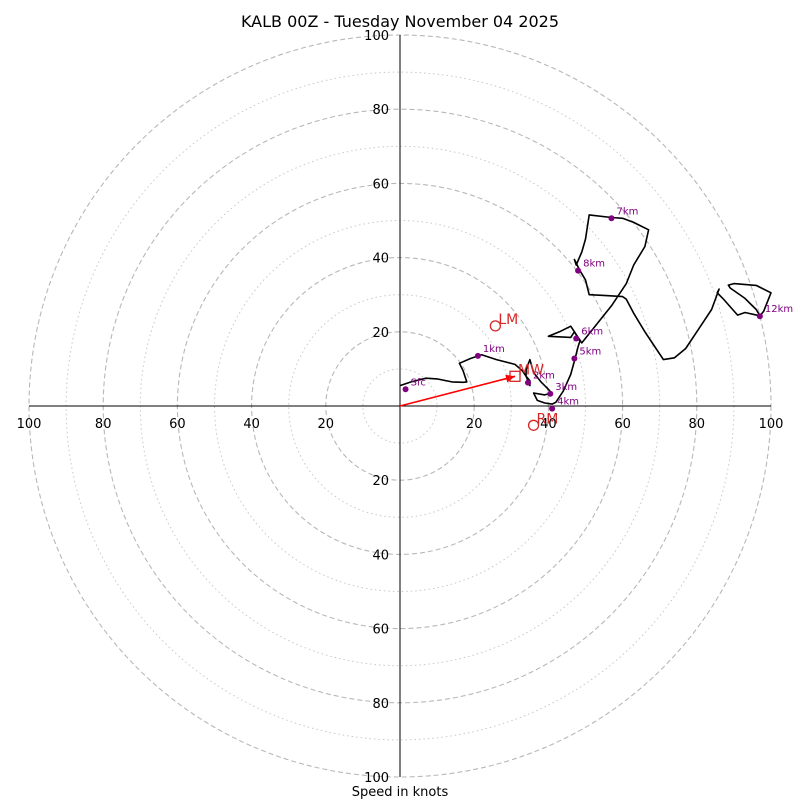  What do you see at coordinates (400, 21) in the screenshot?
I see `chart-title: KALB 00Z - Tuesday November 04 2025` at bounding box center [400, 21].